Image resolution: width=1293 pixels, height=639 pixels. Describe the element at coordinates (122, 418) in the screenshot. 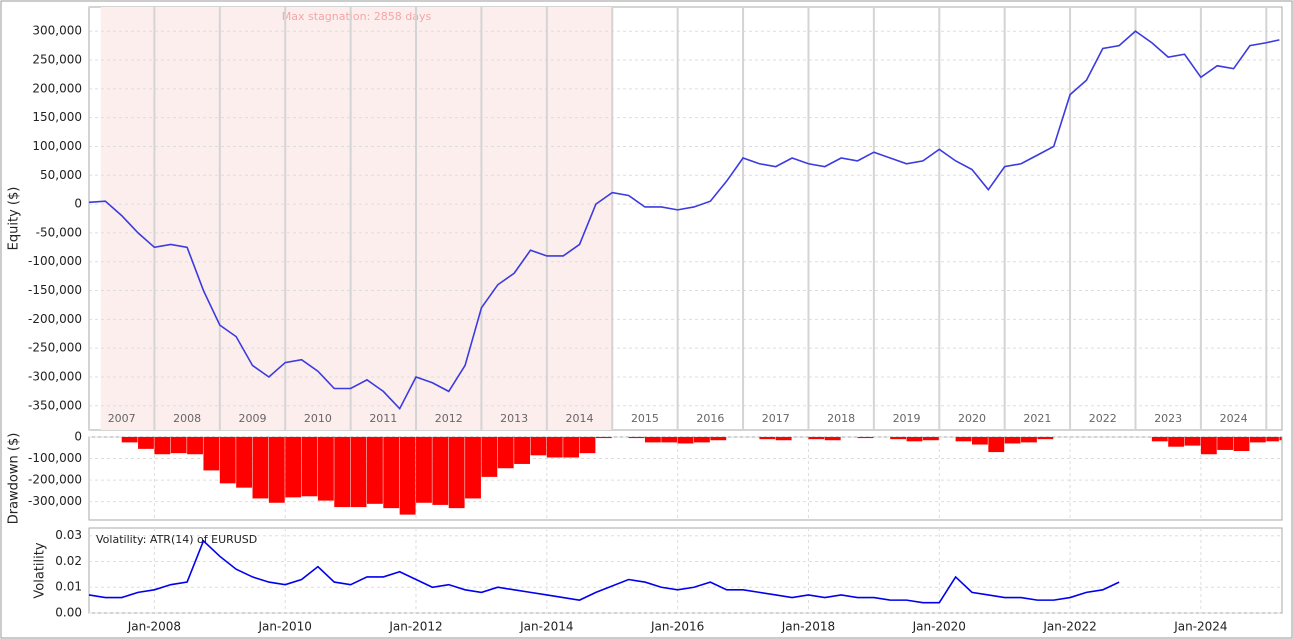

I see `year-label: 2007` at that location.